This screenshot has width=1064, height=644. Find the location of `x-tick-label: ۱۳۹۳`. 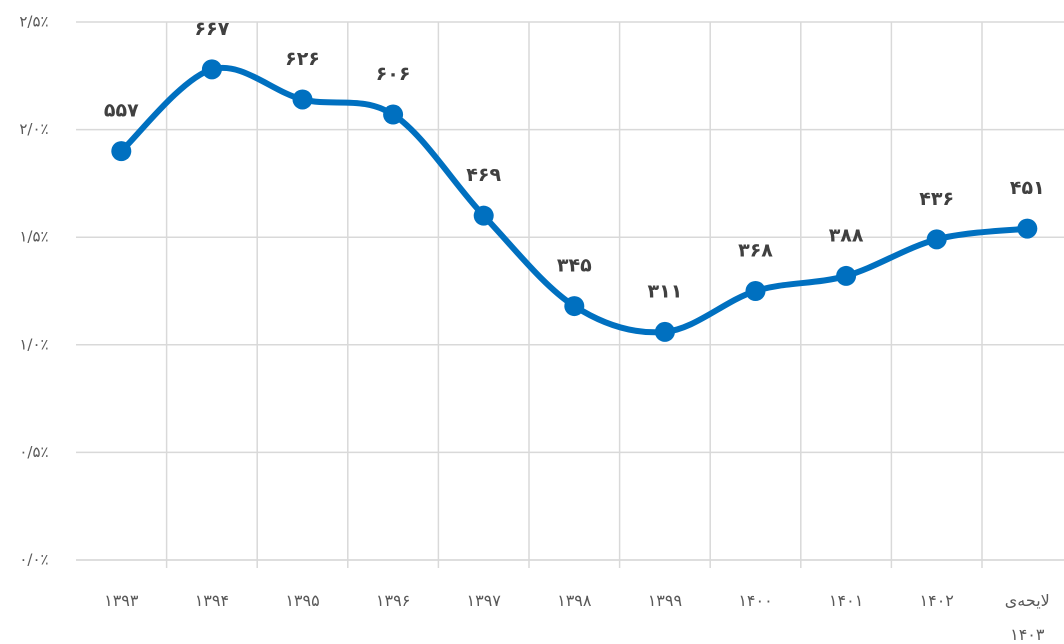

x-tick-label: ۱۳۹۳ is located at coordinates (121, 600).